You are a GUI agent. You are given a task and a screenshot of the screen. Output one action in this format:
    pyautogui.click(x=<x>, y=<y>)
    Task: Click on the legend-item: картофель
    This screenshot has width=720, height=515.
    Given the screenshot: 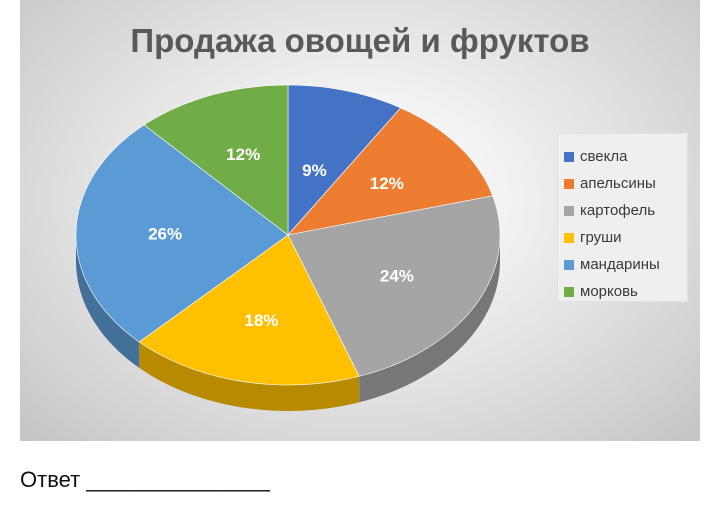 What is the action you would take?
    pyautogui.click(x=625, y=210)
    